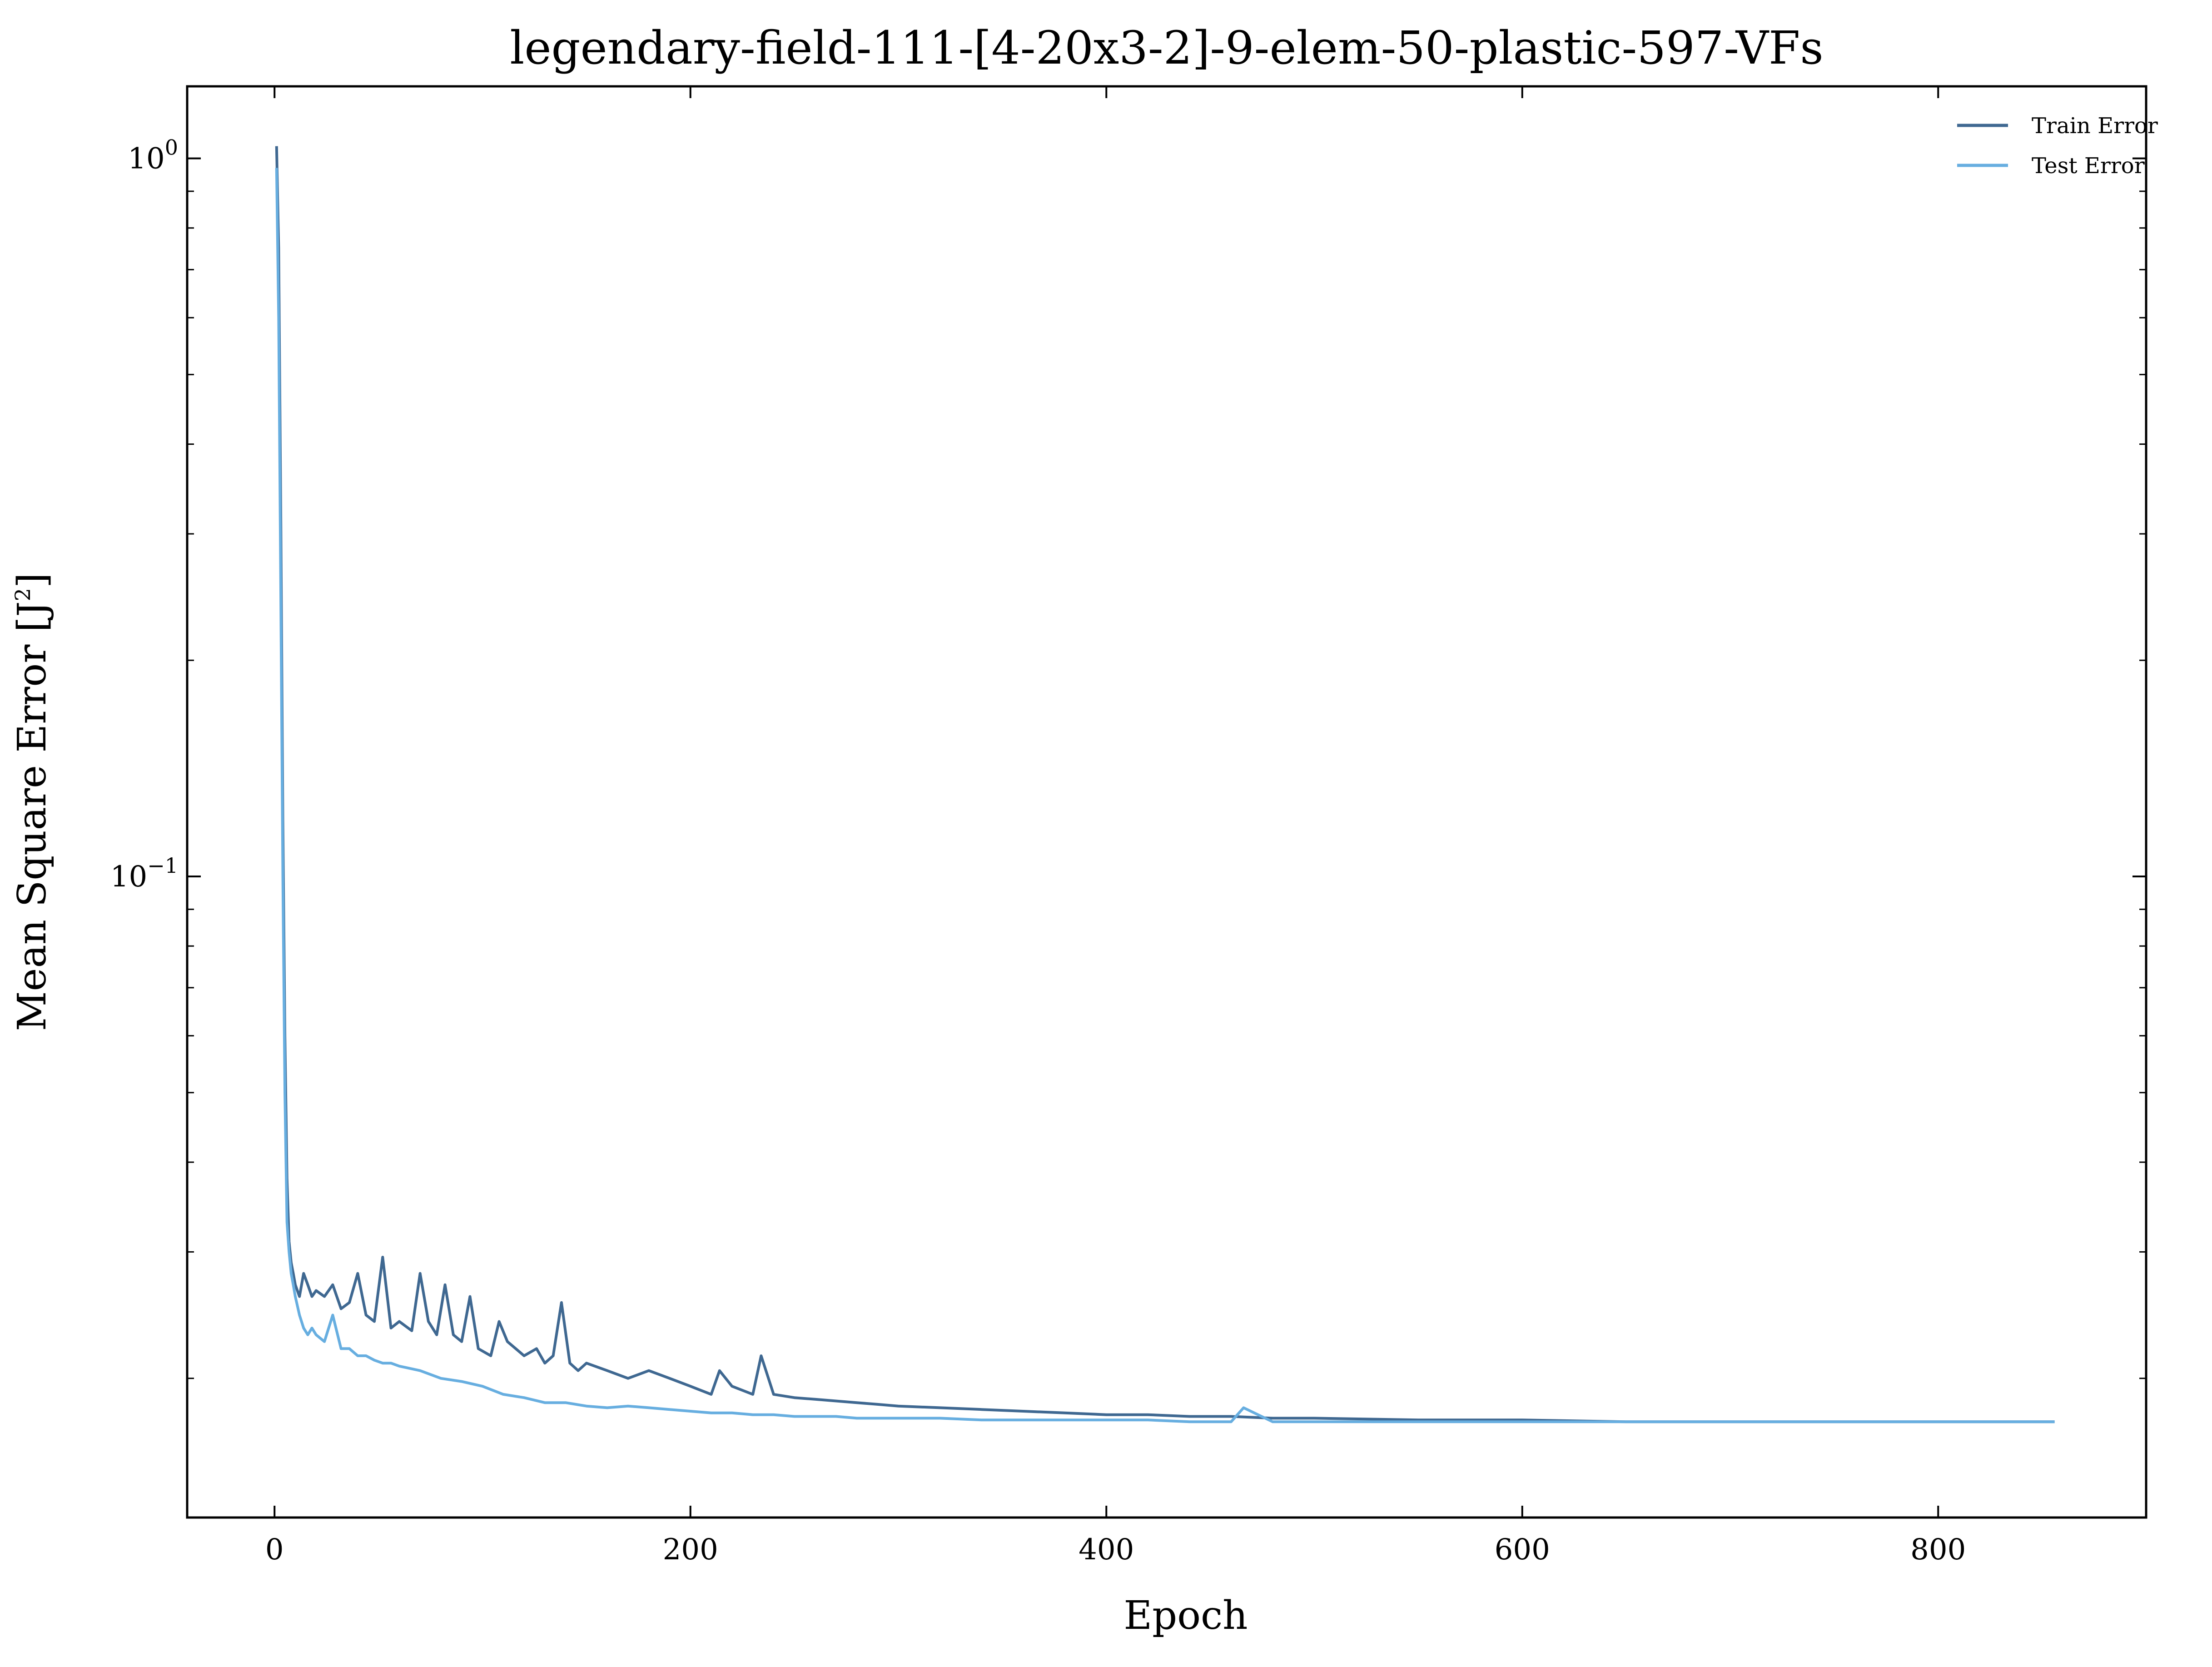 Image resolution: width=2212 pixels, height=1667 pixels. I want to click on y-axis-label: Mean Square Error [J2], so click(32, 801).